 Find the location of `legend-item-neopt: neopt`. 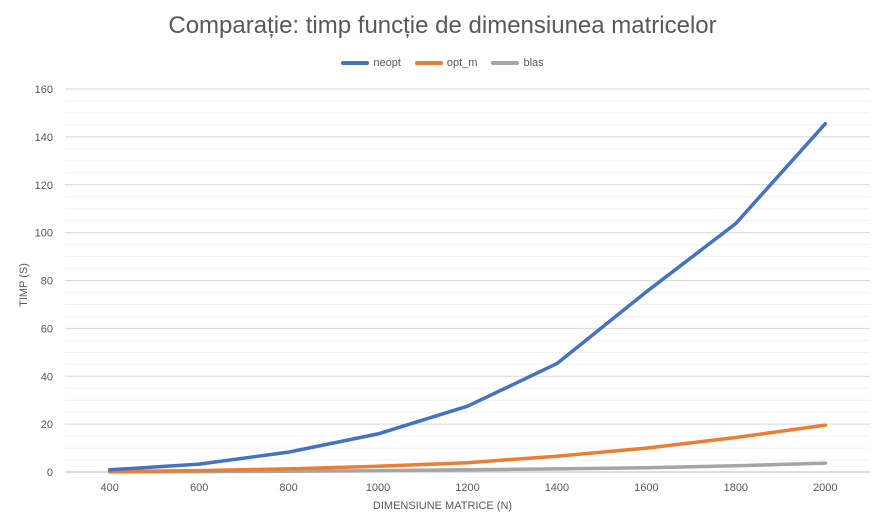

legend-item-neopt: neopt is located at coordinates (371, 63).